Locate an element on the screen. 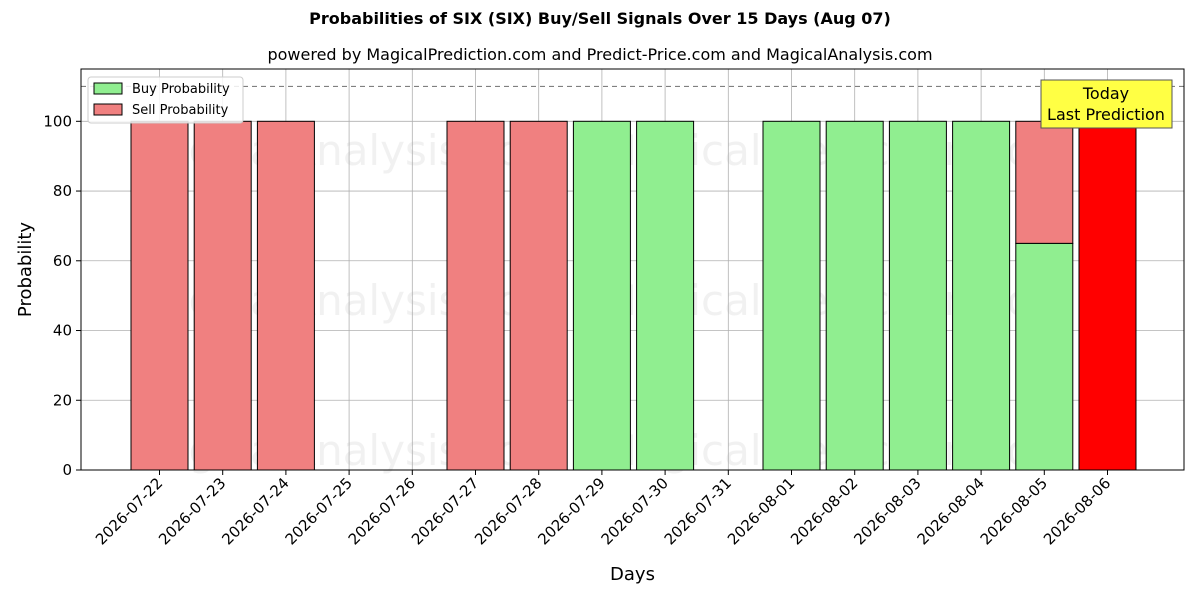  legend: Buy Probability Sell Probability is located at coordinates (165, 100).